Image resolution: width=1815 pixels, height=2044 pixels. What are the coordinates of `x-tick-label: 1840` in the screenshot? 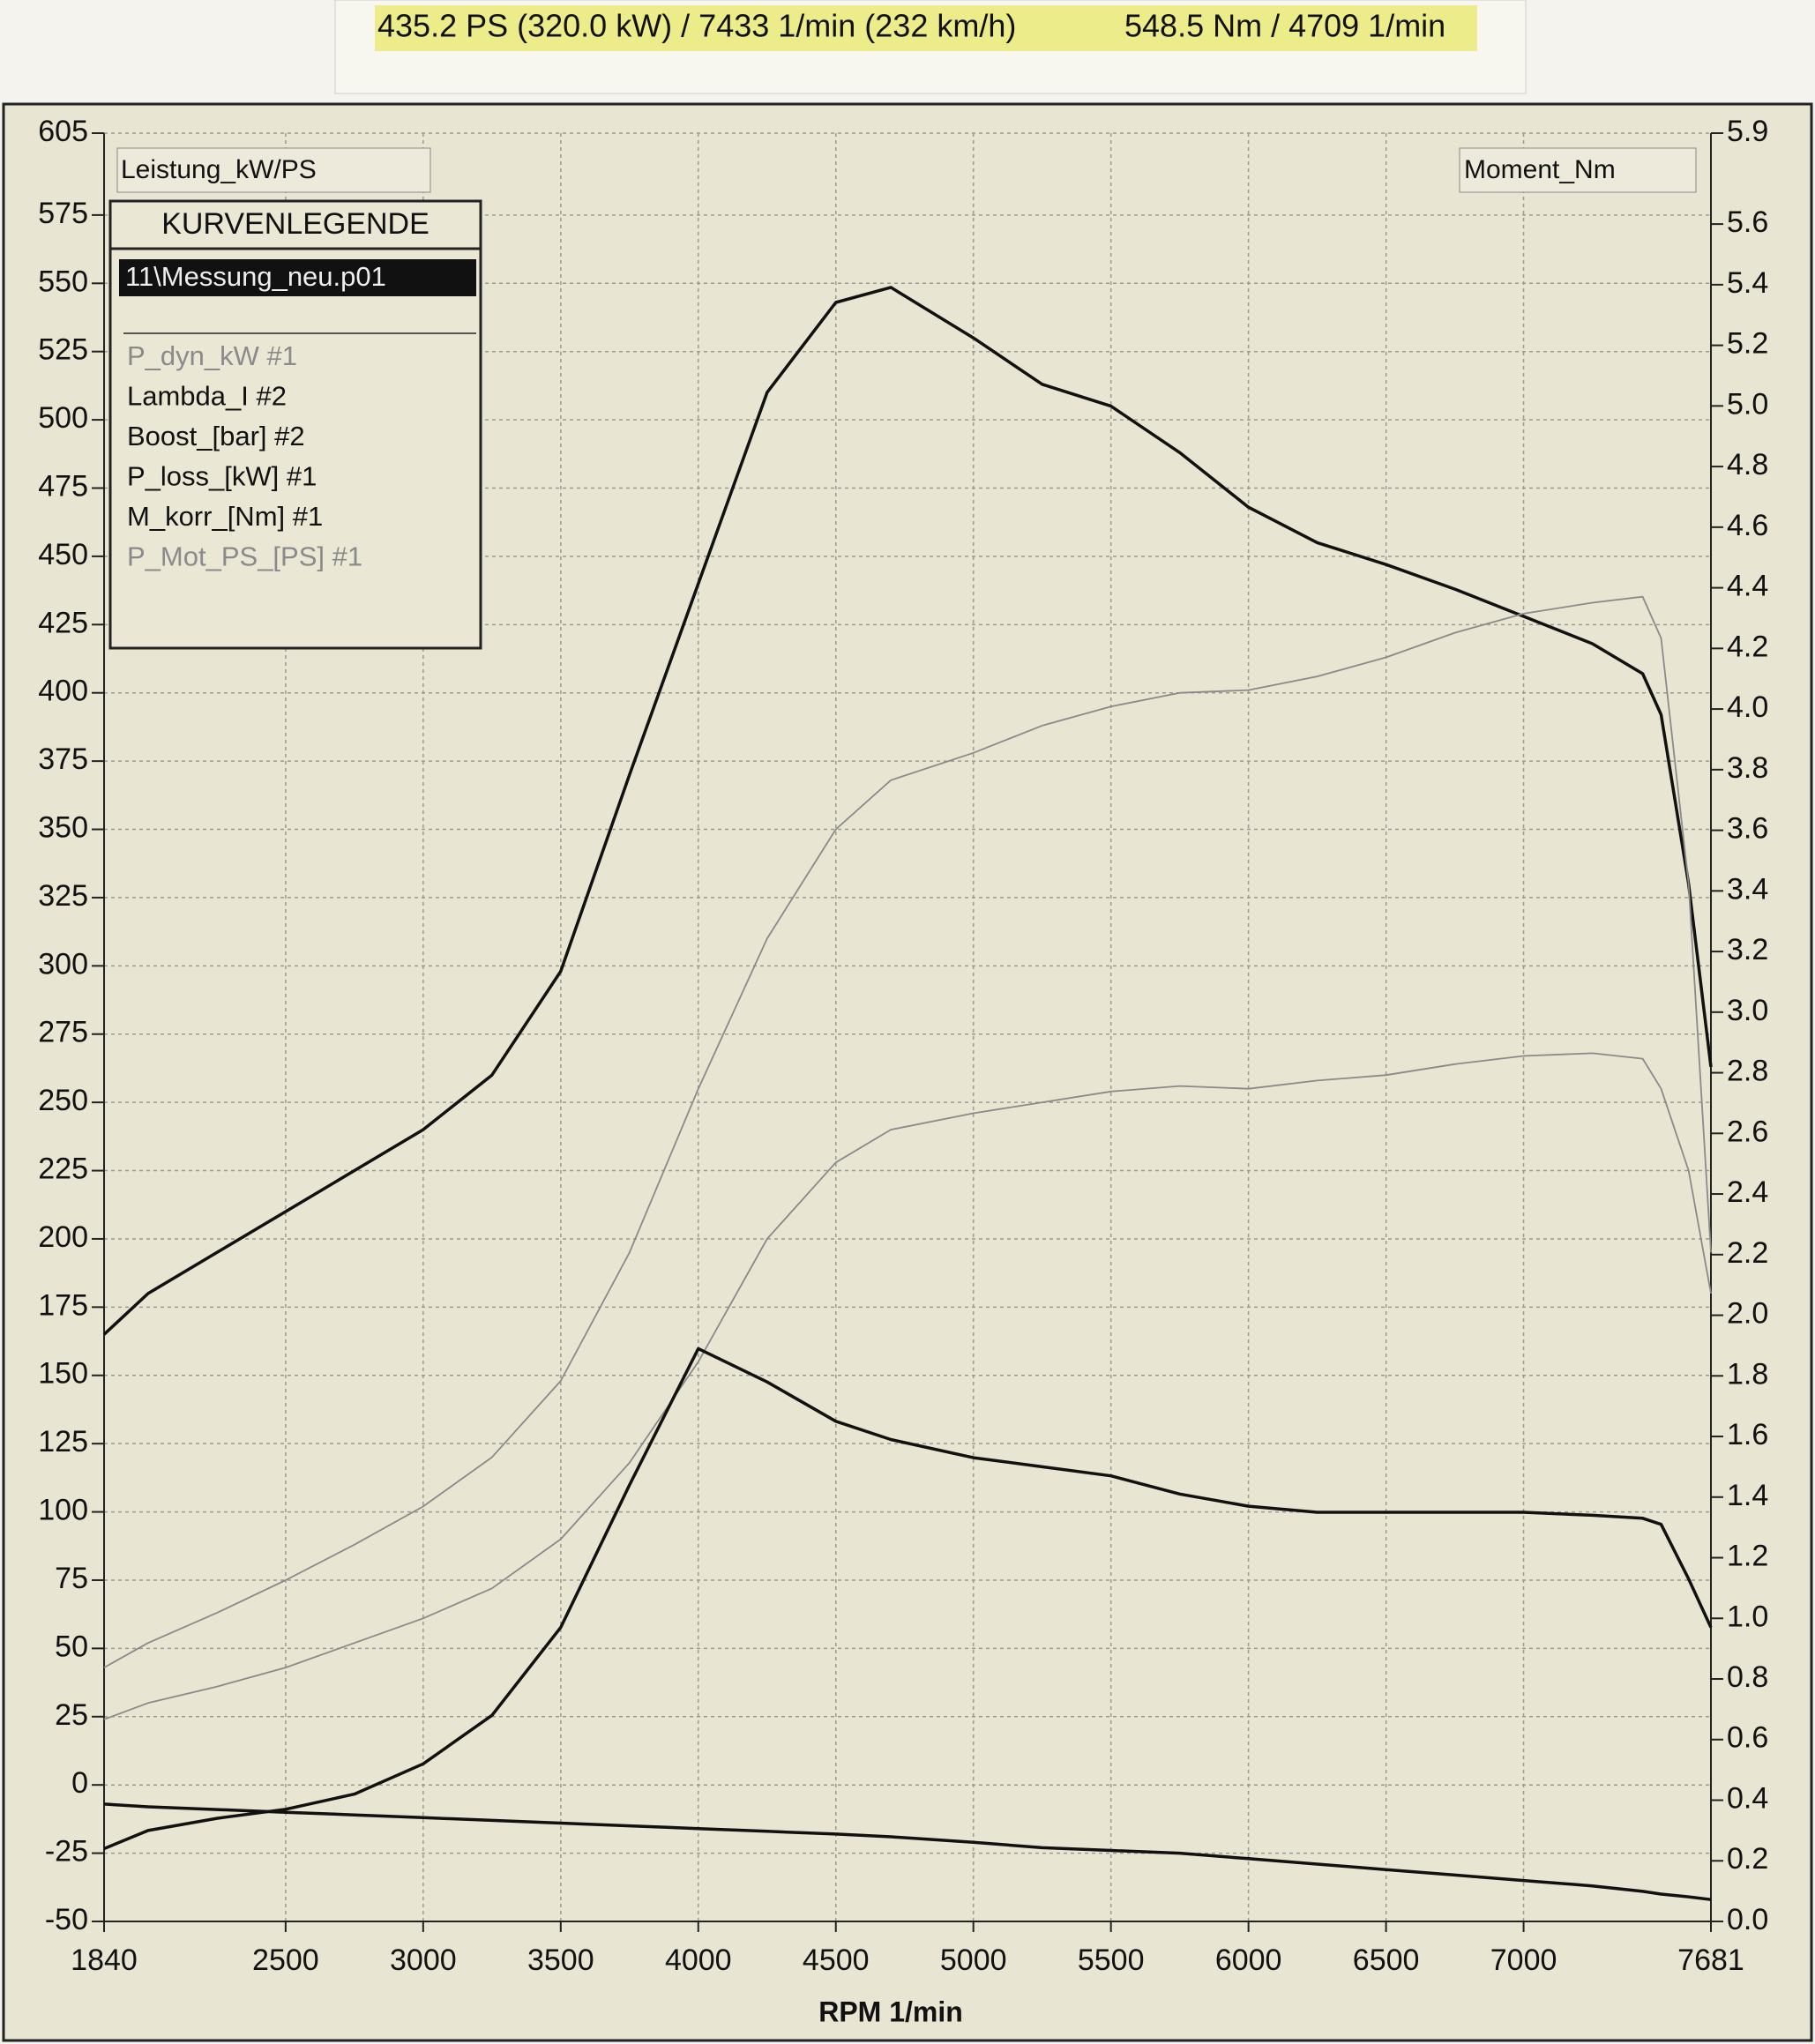 It's located at (104, 1960).